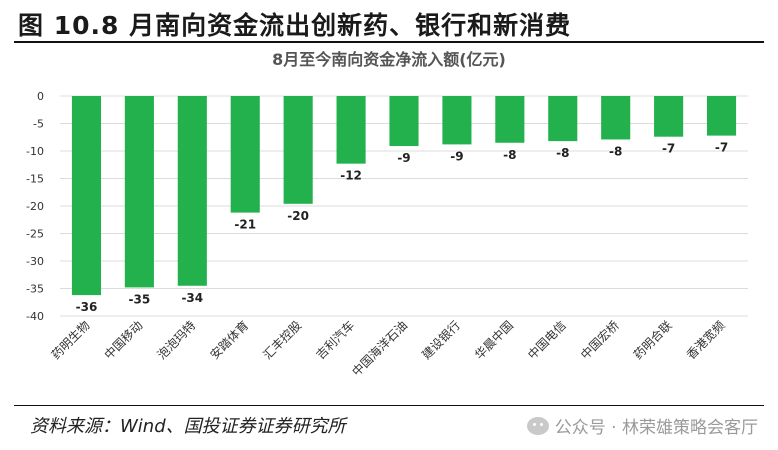 The height and width of the screenshot is (450, 778). I want to click on x-tick-label: 药明生物, so click(71, 340).